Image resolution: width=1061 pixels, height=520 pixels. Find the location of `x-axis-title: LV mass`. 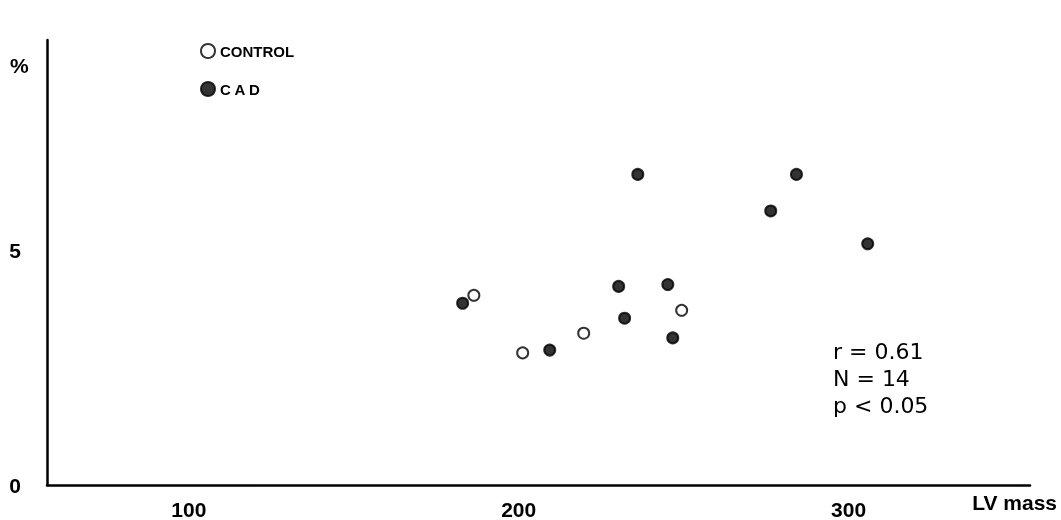

x-axis-title: LV mass is located at coordinates (1015, 502).